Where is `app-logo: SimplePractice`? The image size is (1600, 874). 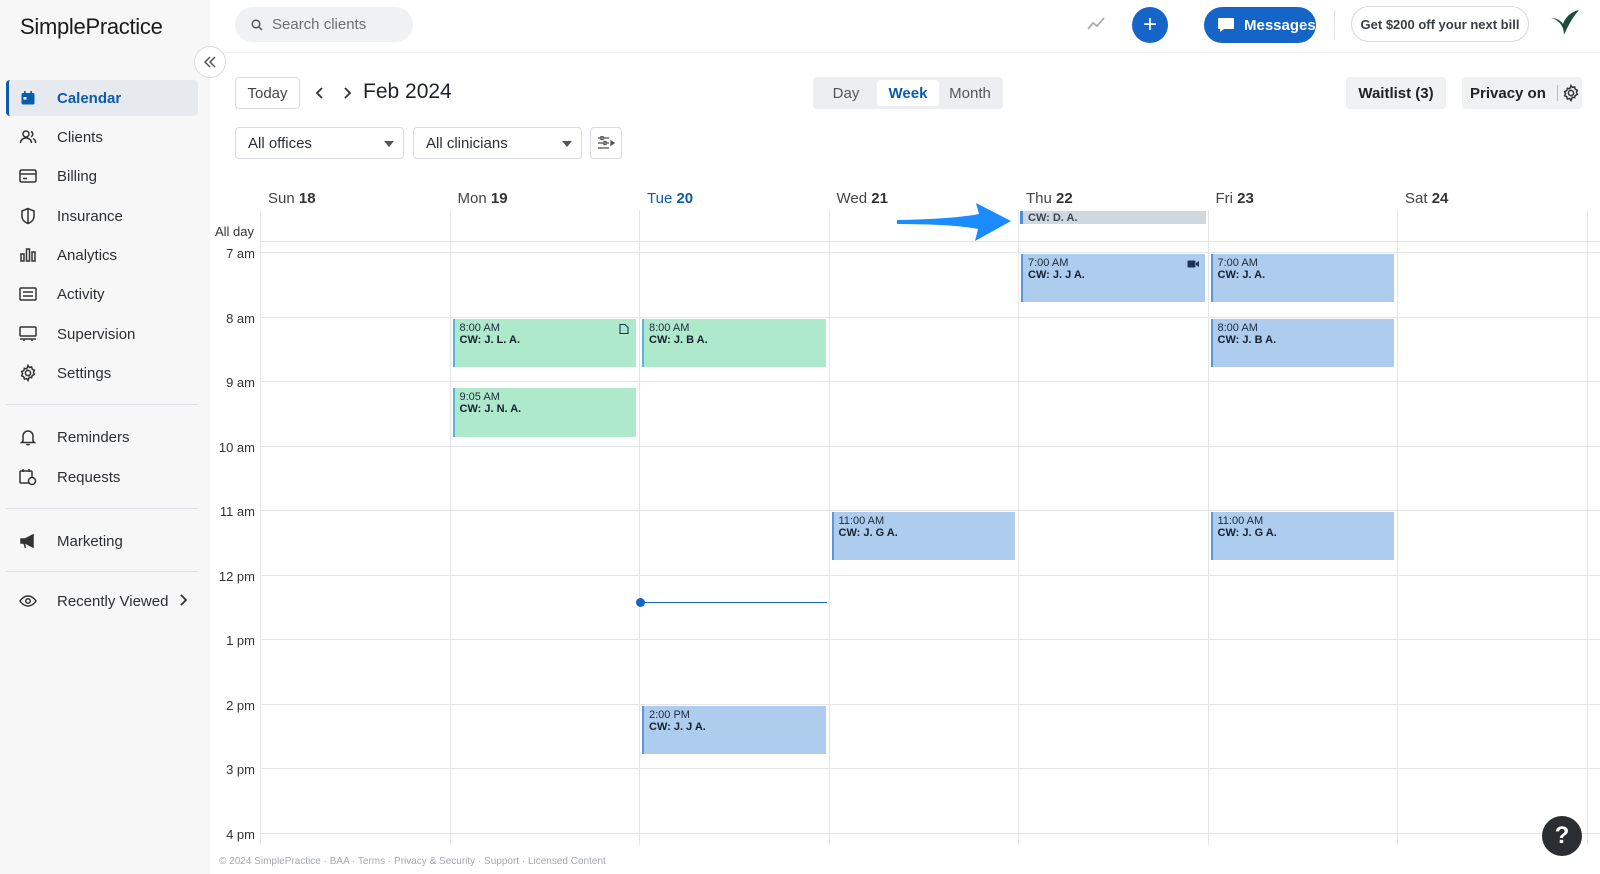
app-logo: SimplePractice is located at coordinates (91, 26).